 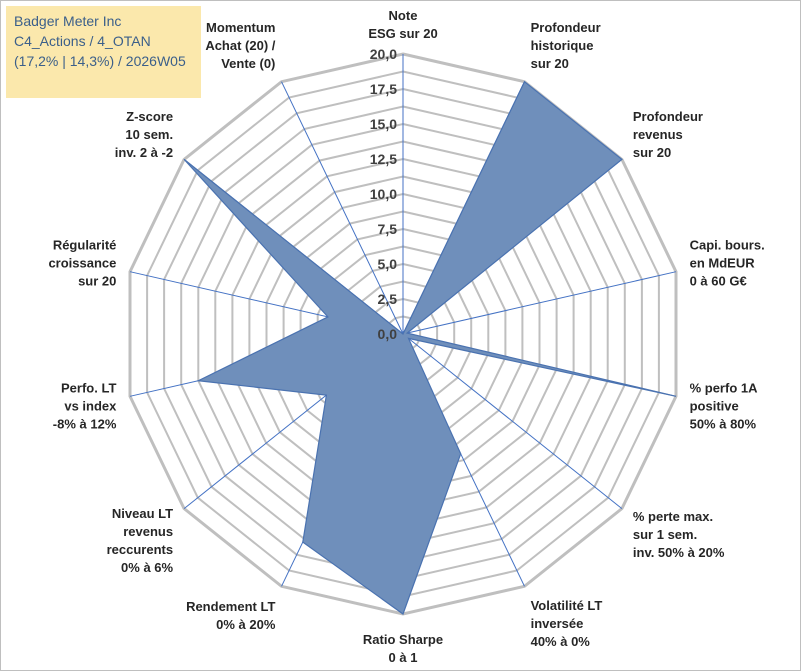 I want to click on axis-label: Profondeur historique sur 20, so click(x=566, y=45).